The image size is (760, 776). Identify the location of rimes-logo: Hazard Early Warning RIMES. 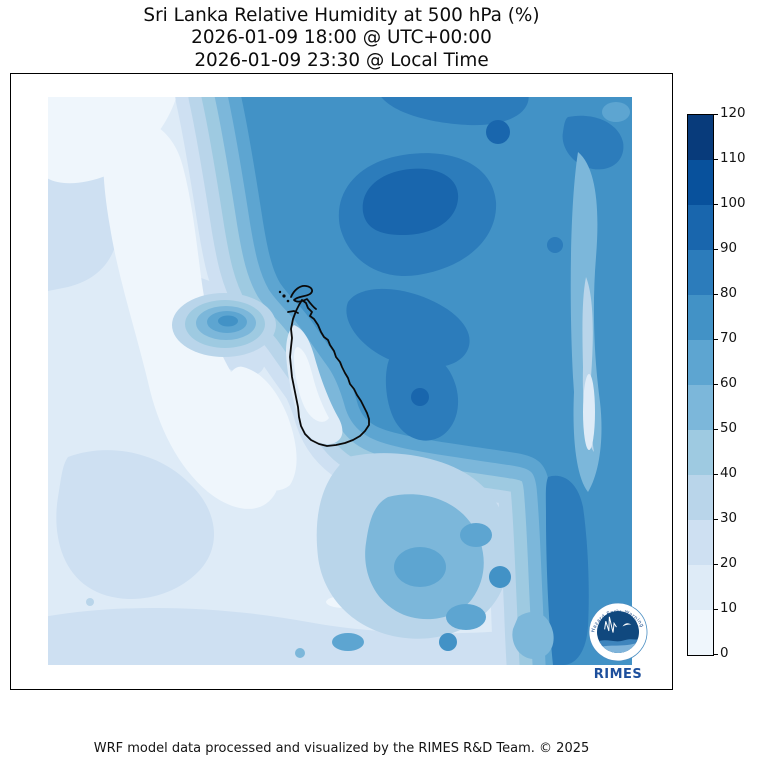
(618, 642).